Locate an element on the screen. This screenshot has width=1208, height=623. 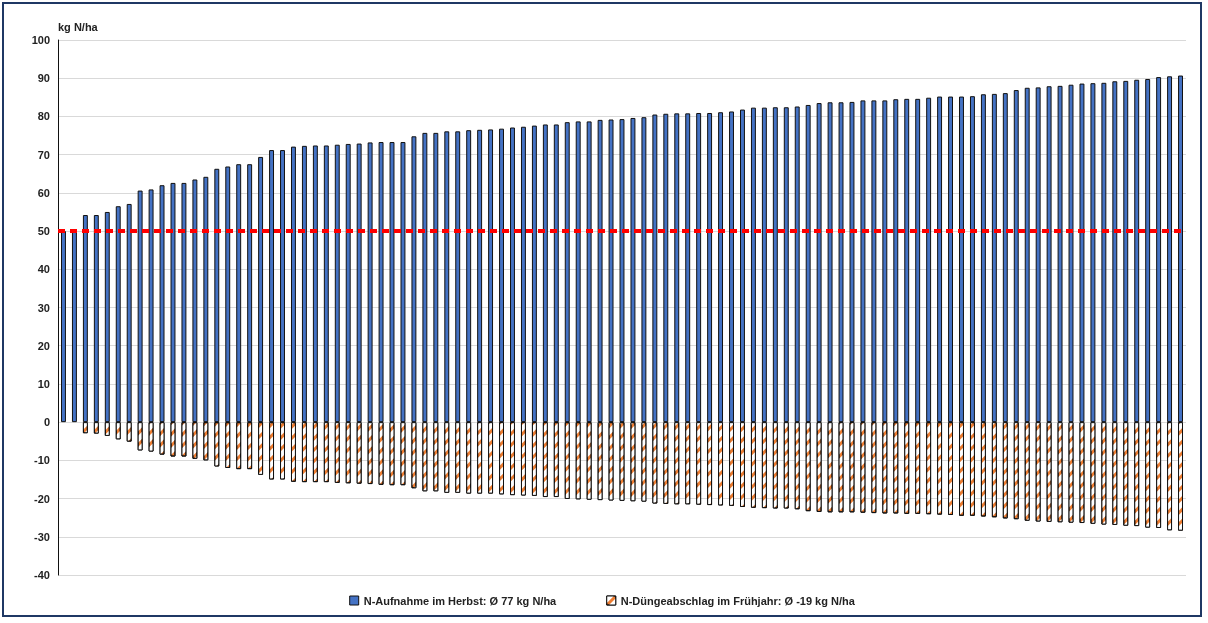
y-tick-label: 30 is located at coordinates (43, 307).